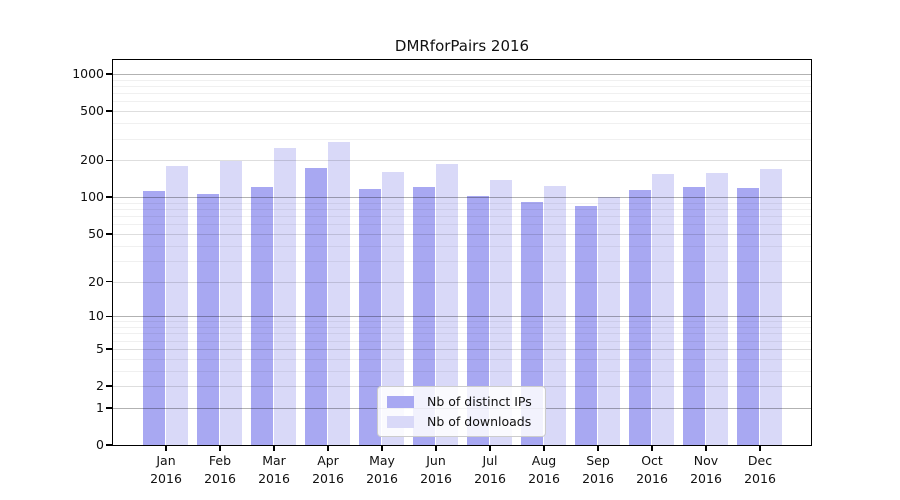 The height and width of the screenshot is (500, 900). Describe the element at coordinates (100, 348) in the screenshot. I see `y-tick-label-5: 5` at that location.